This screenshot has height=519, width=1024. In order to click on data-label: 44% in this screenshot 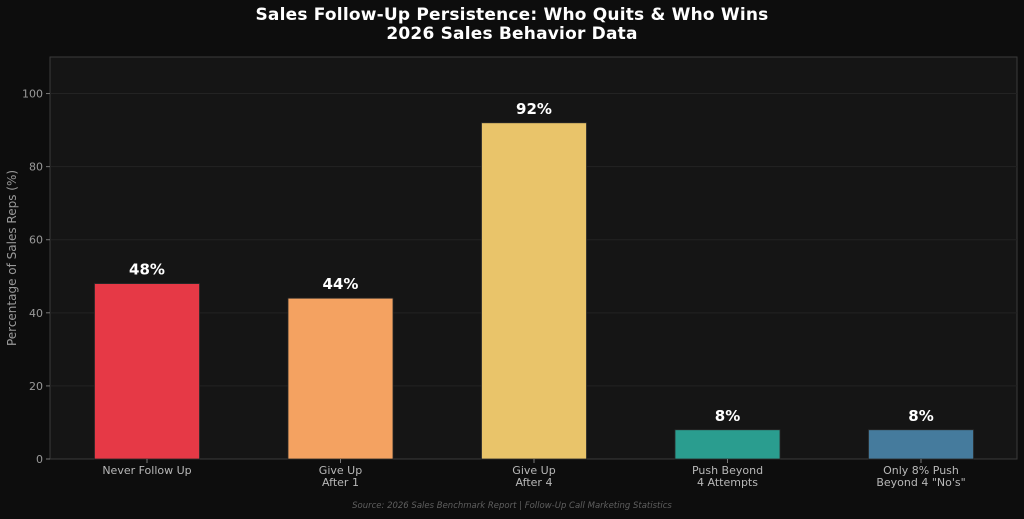, I will do `click(341, 284)`.